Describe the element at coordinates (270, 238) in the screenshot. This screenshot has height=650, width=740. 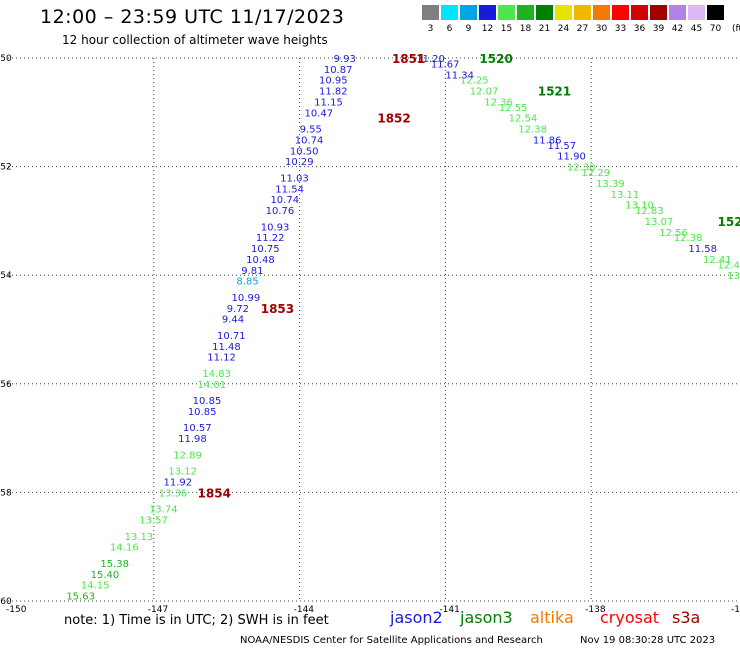
I see `swh-value: 11.22` at that location.